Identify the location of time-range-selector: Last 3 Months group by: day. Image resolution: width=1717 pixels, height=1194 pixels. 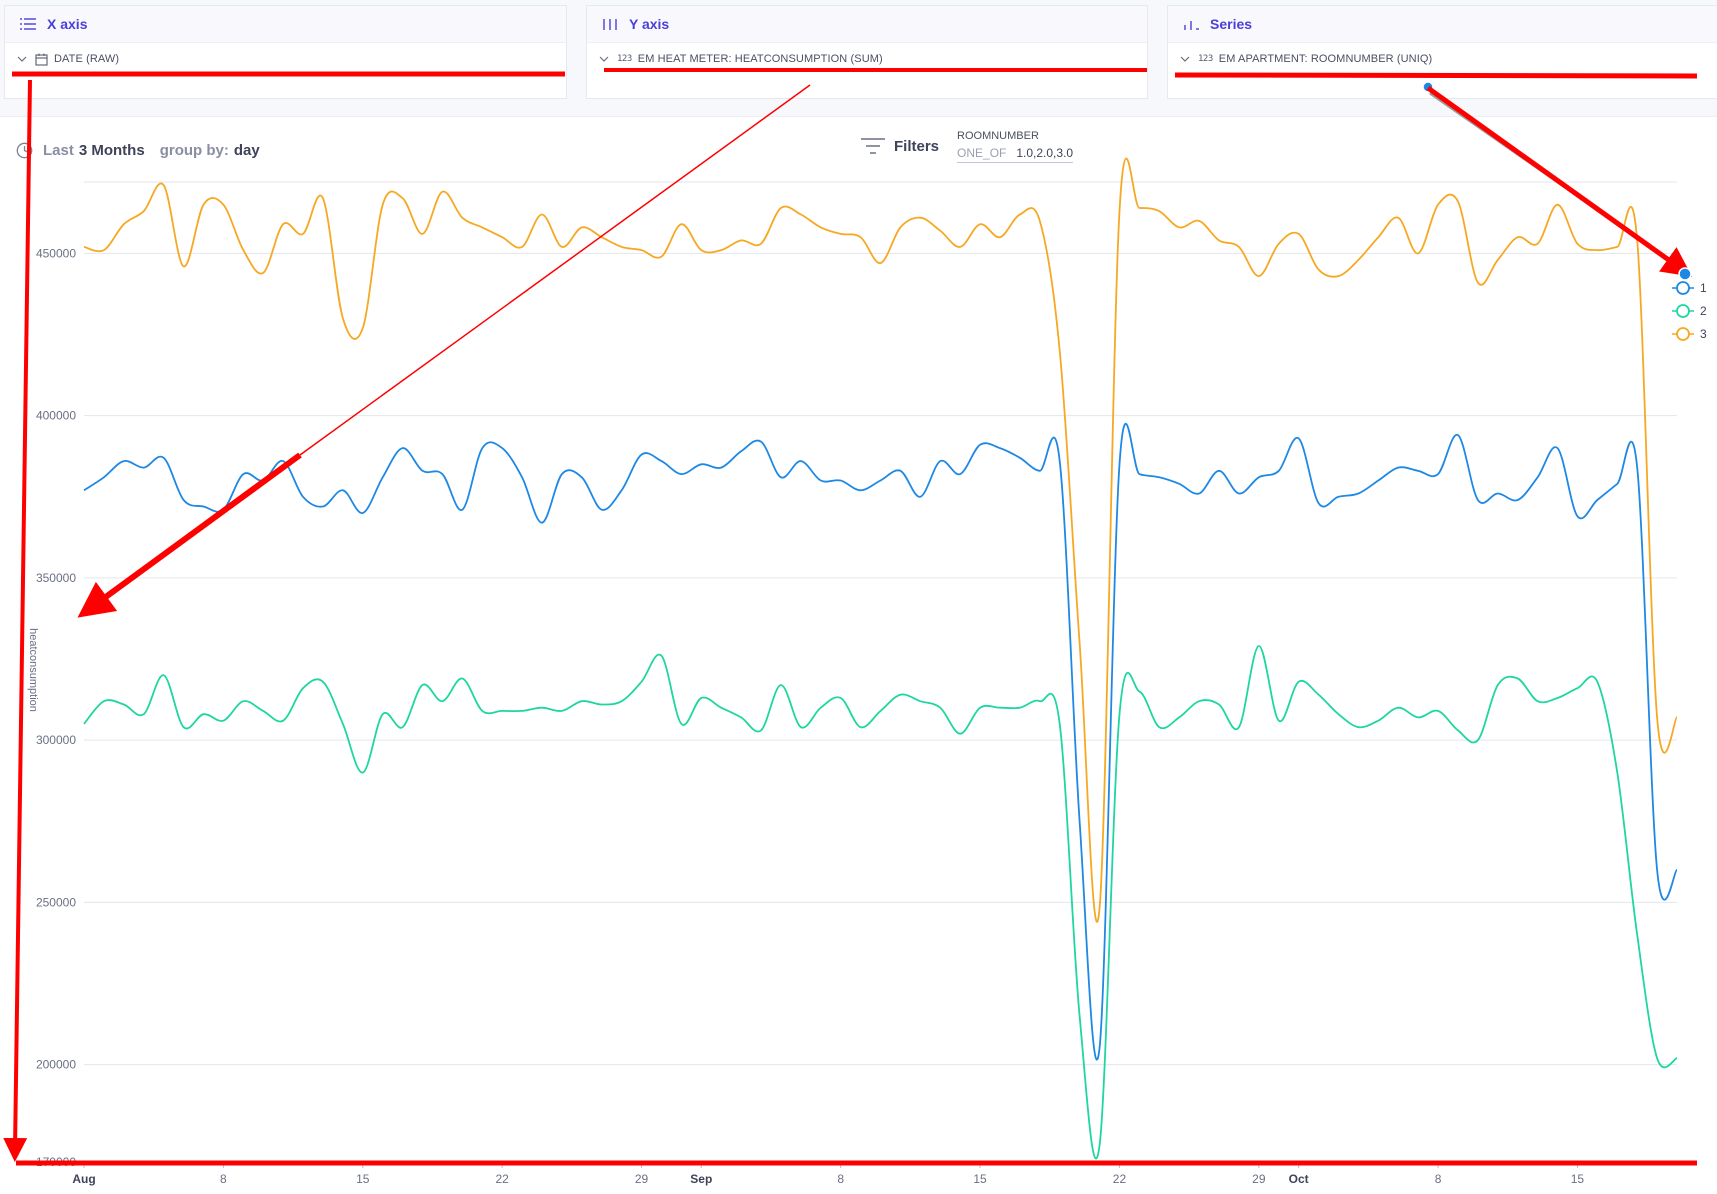
(138, 150).